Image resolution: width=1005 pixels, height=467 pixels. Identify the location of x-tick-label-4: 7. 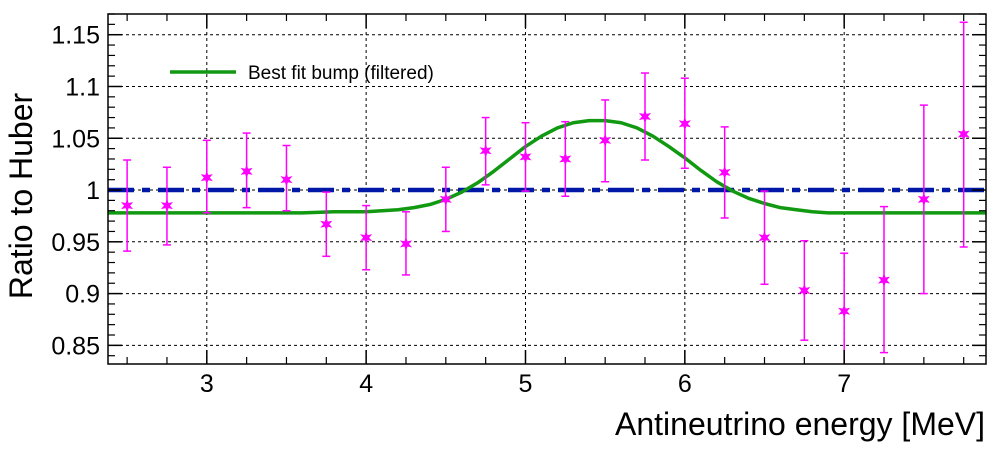
(844, 384).